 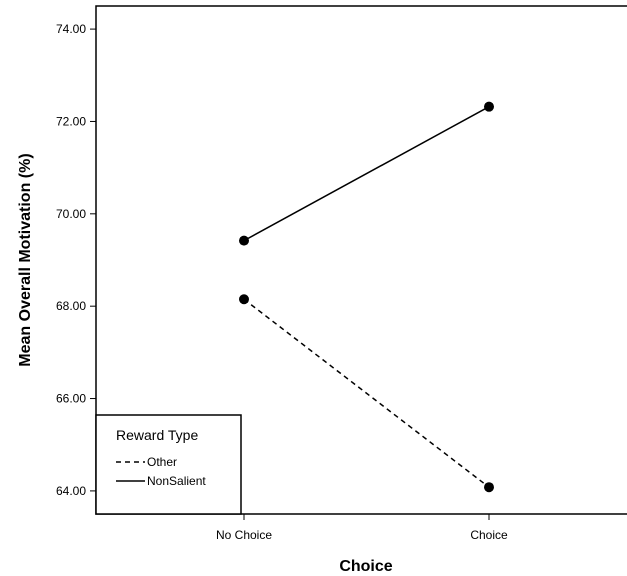 I want to click on legend: Reward Type Other NonSalient, so click(x=168, y=464).